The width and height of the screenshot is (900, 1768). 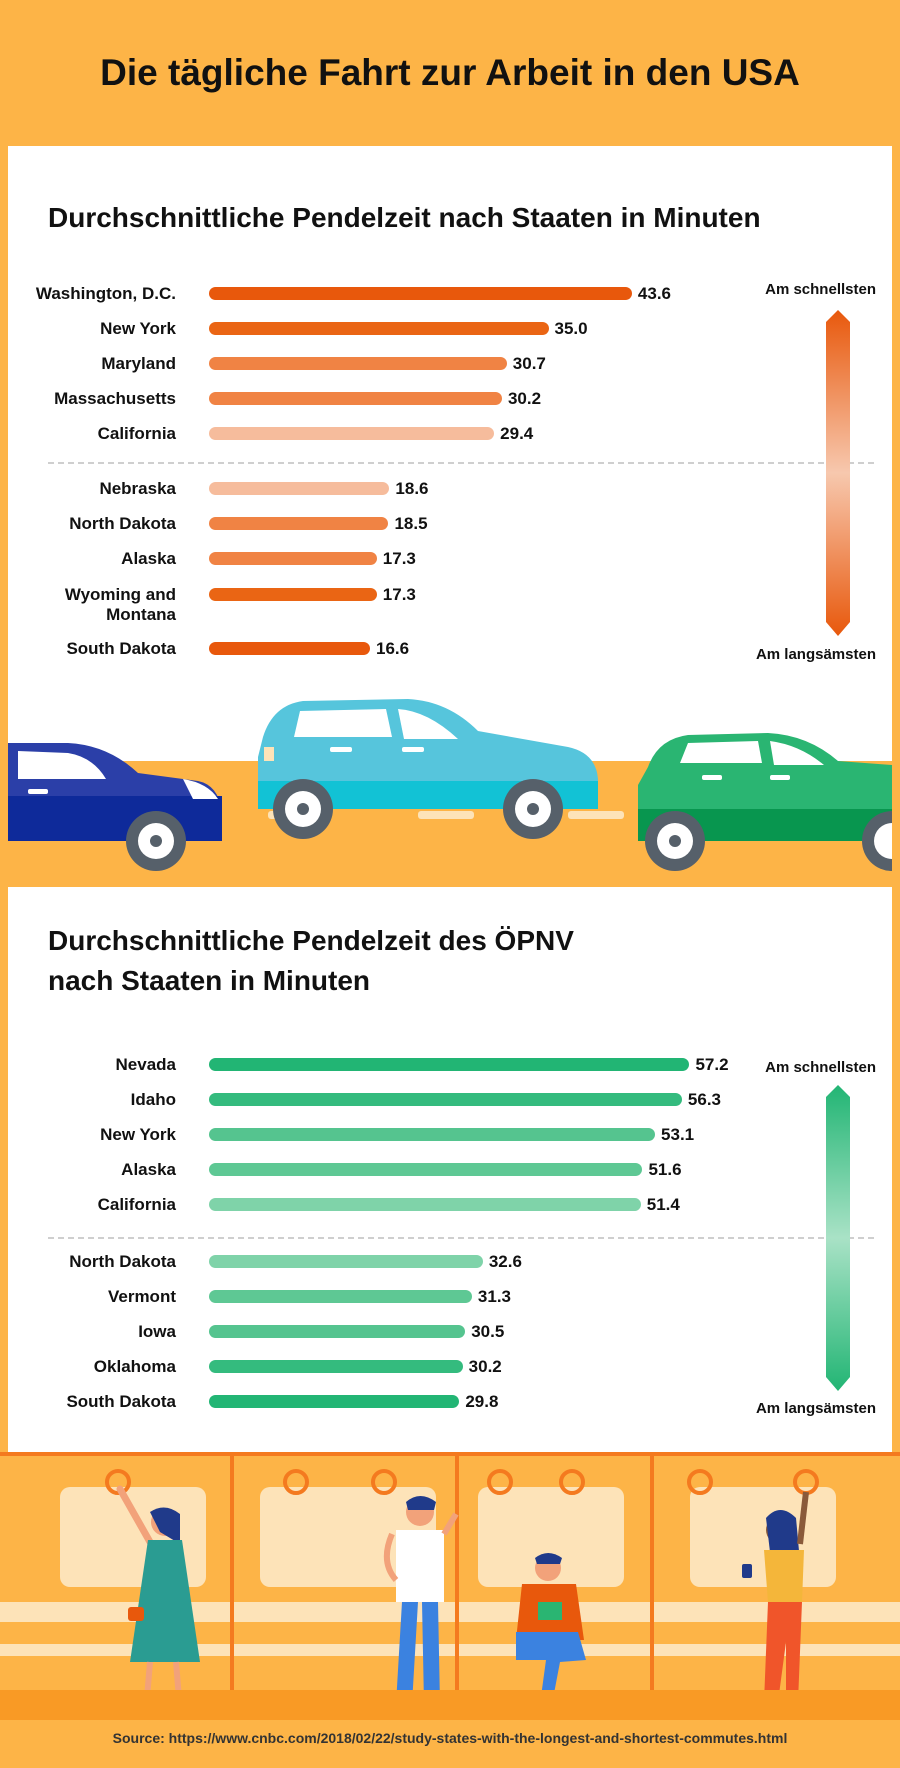 What do you see at coordinates (120, 594) in the screenshot?
I see `car-label-line: Wyoming and` at bounding box center [120, 594].